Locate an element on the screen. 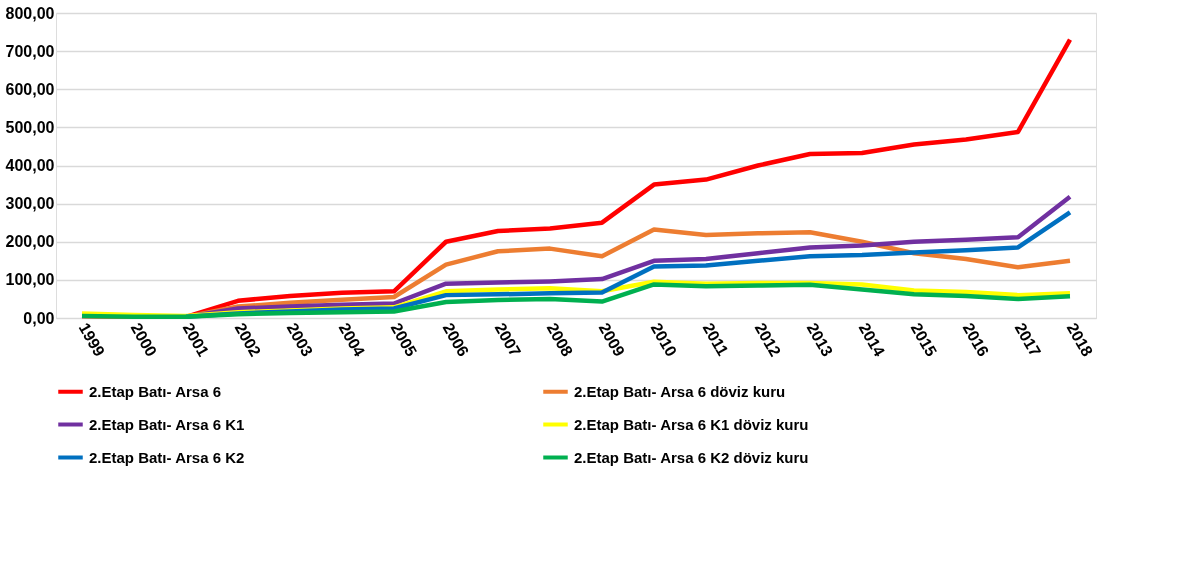  legend-label: 2.Etap Batı- Arsa 6 K1 is located at coordinates (167, 424).